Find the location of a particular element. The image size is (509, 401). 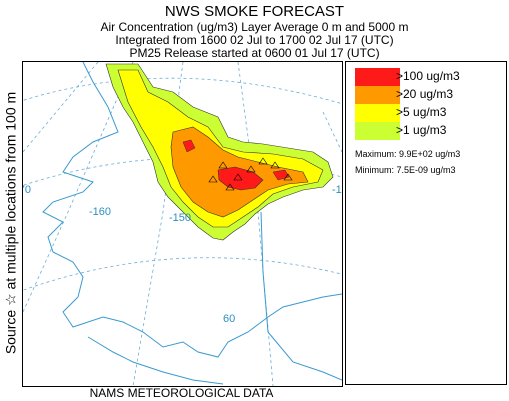

legend-label: >20 ug/m3 is located at coordinates (425, 94).